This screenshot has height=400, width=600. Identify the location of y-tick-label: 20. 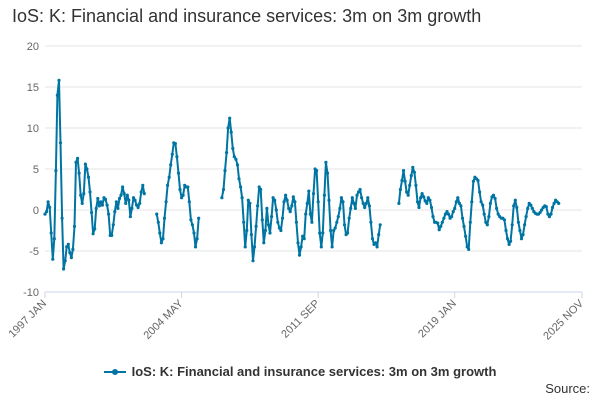
(33, 47).